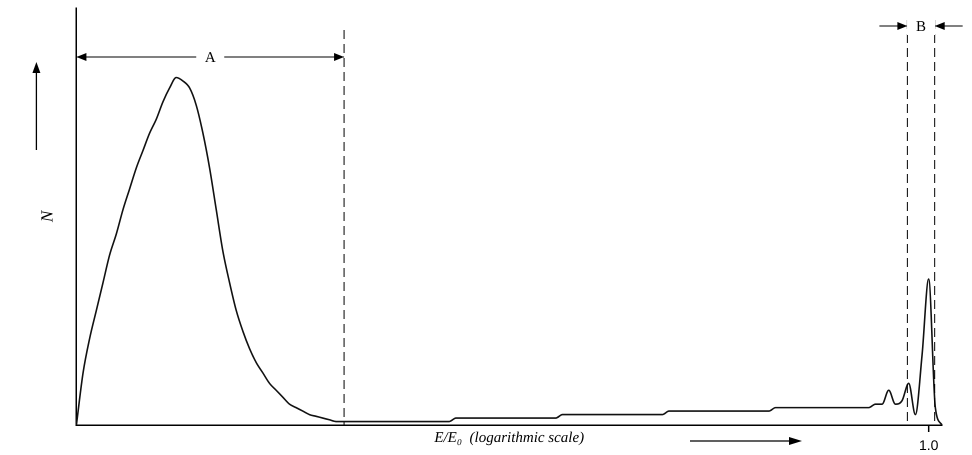  Describe the element at coordinates (210, 58) in the screenshot. I see `text: A` at that location.